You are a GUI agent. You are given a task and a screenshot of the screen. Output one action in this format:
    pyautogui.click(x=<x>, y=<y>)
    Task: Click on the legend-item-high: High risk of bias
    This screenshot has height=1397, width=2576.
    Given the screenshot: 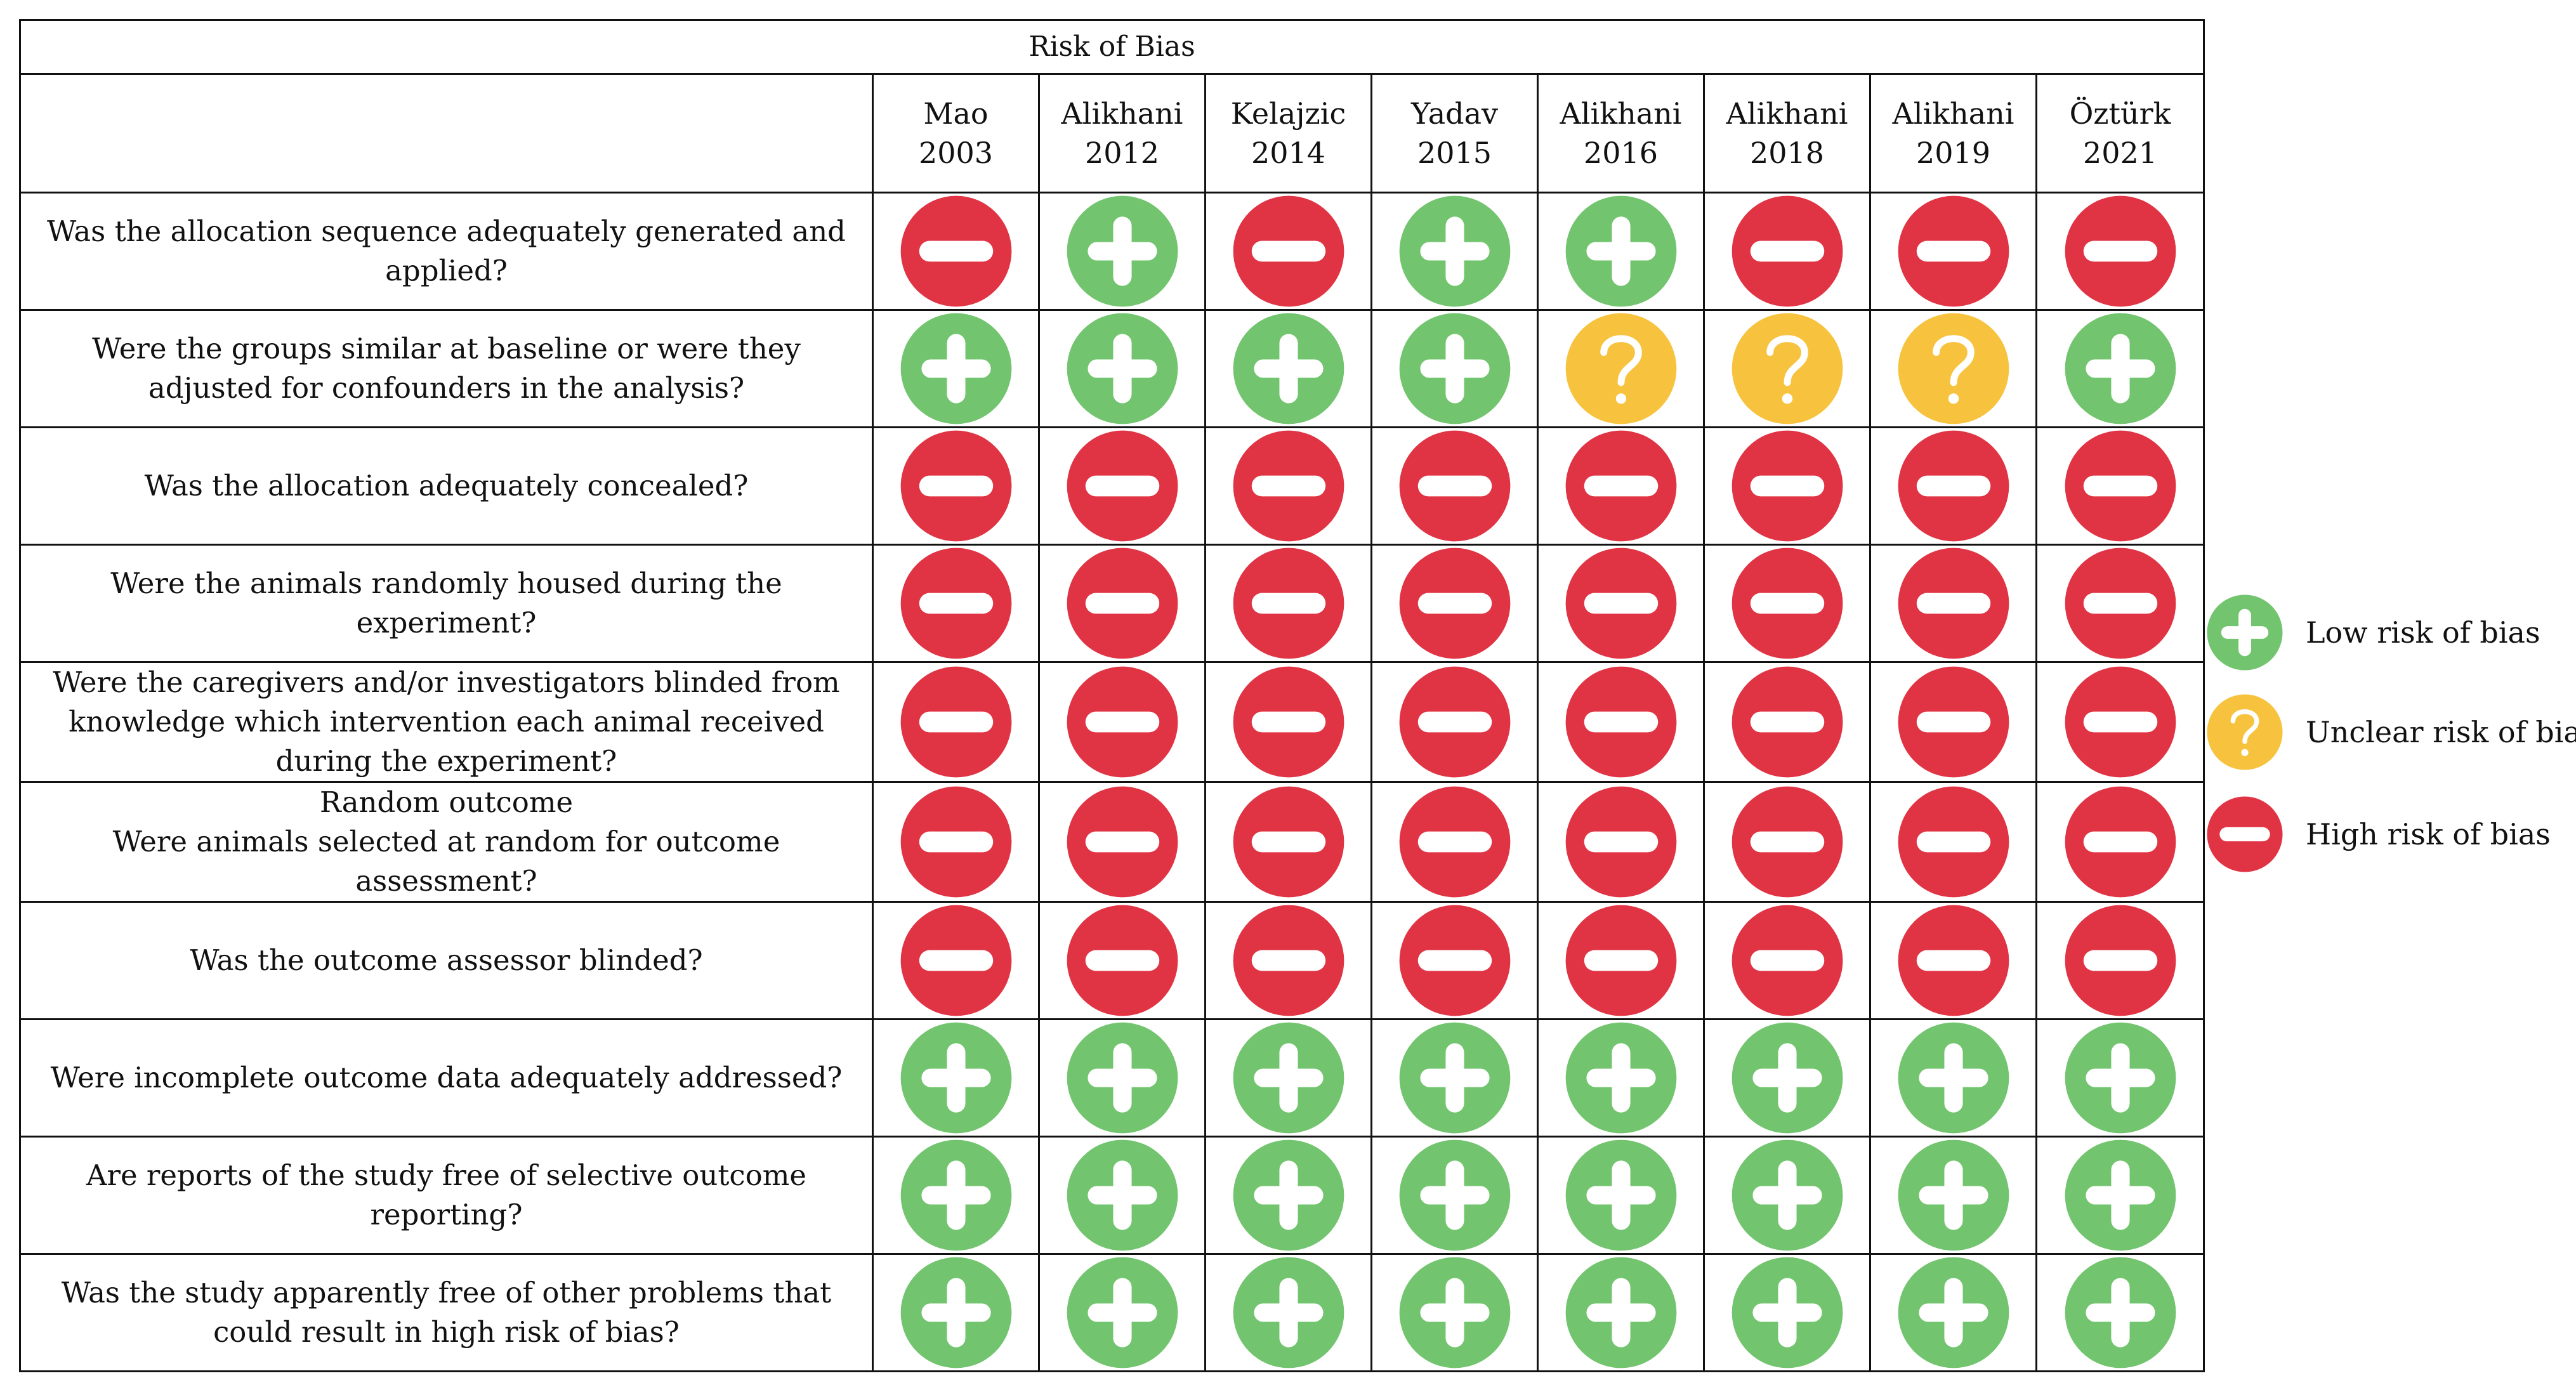 What is the action you would take?
    pyautogui.click(x=2390, y=834)
    